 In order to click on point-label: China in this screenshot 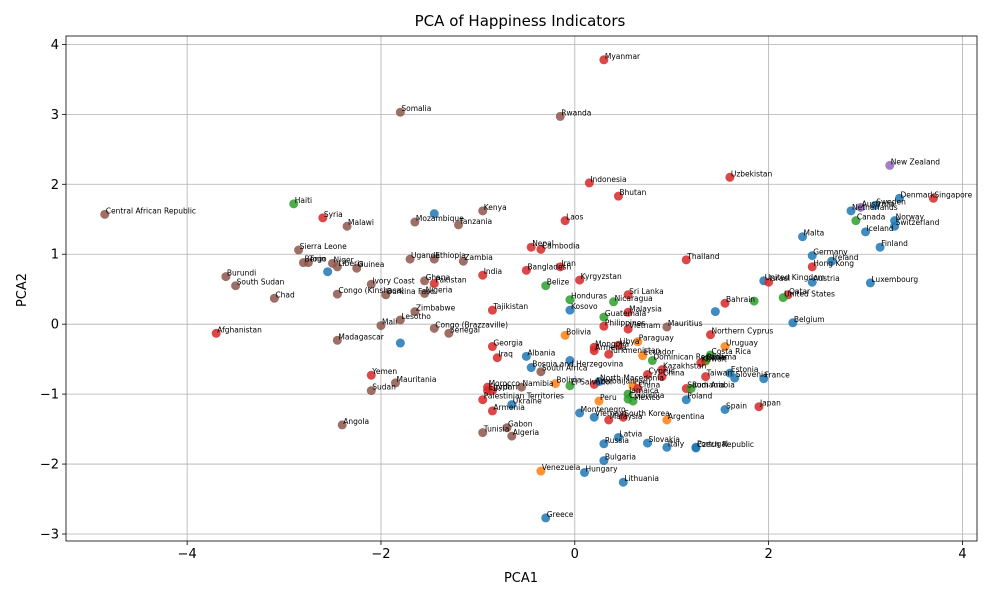, I will do `click(649, 385)`.